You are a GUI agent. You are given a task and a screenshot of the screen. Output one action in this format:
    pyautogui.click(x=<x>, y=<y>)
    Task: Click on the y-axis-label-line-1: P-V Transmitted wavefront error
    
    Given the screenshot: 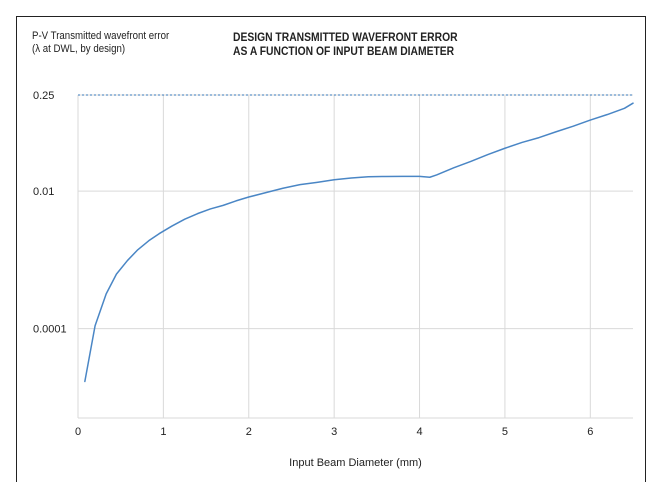 What is the action you would take?
    pyautogui.click(x=101, y=36)
    